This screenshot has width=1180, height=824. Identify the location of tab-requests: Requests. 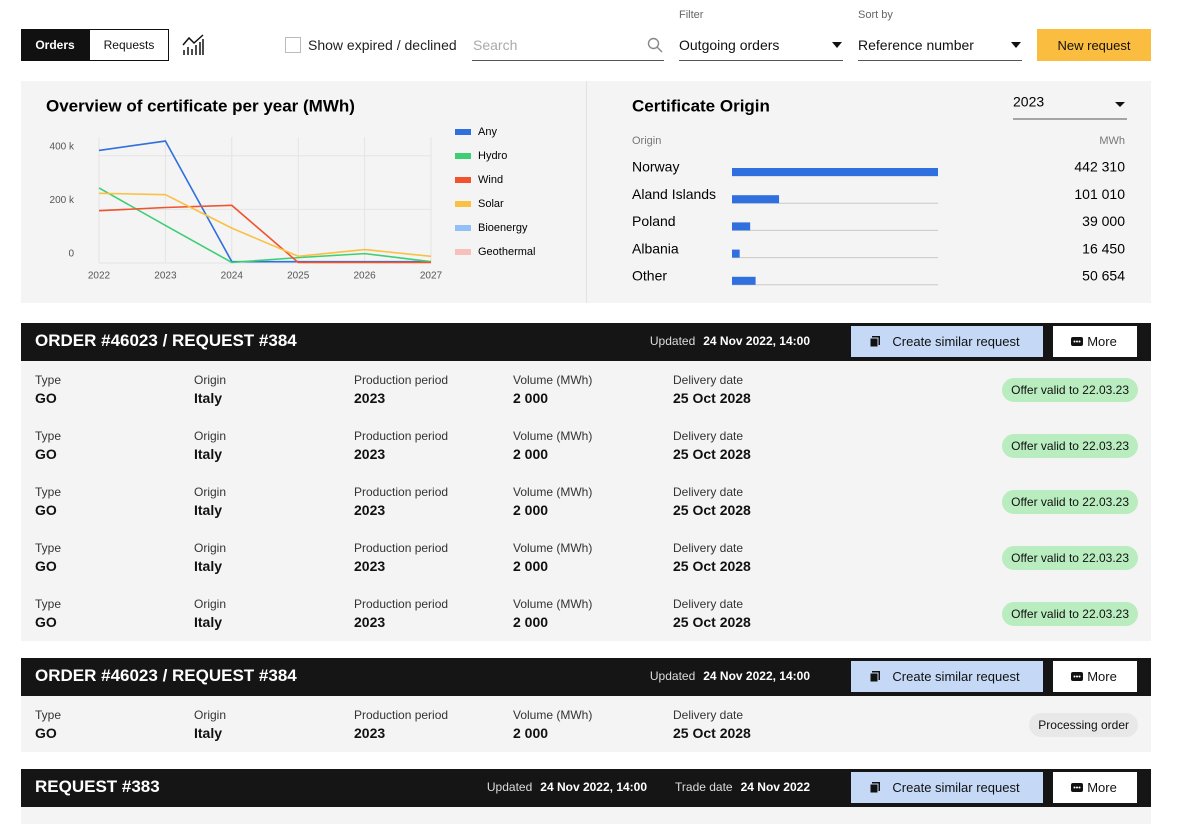
(129, 45).